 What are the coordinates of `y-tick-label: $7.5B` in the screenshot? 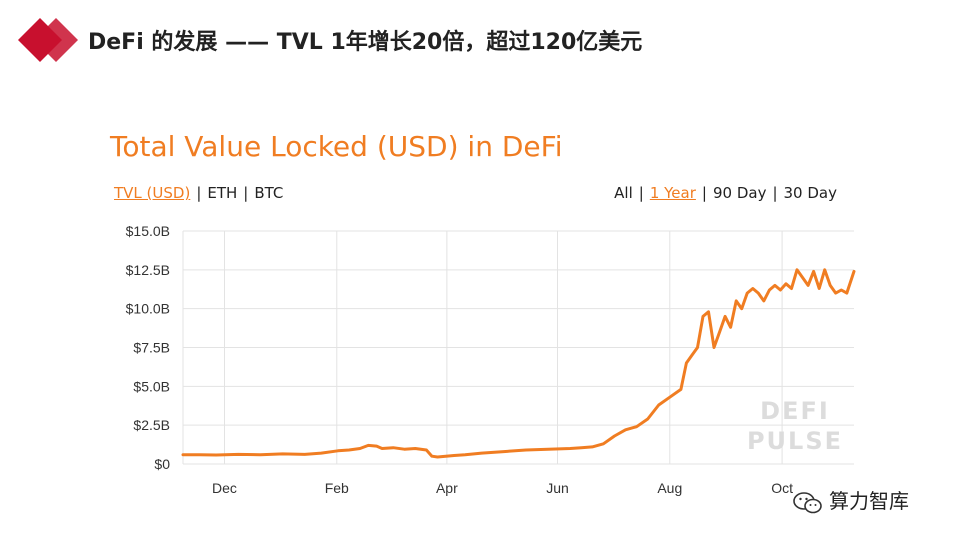 It's located at (151, 348).